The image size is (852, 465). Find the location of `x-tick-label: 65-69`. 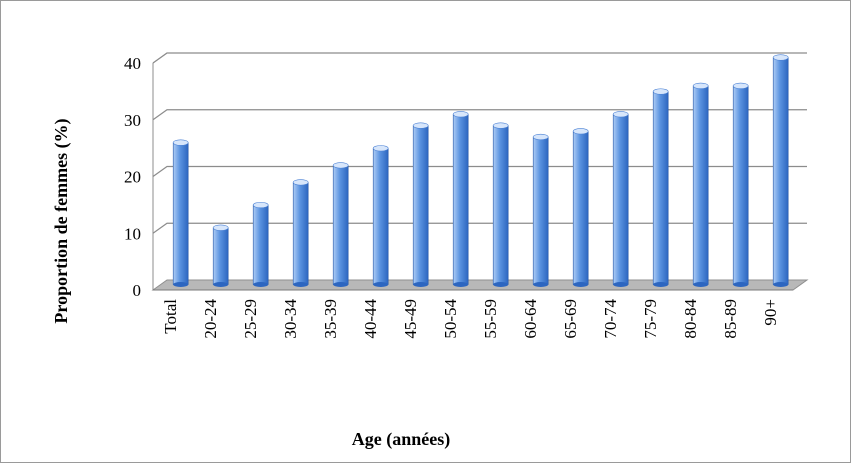

x-tick-label: 65-69 is located at coordinates (570, 319).